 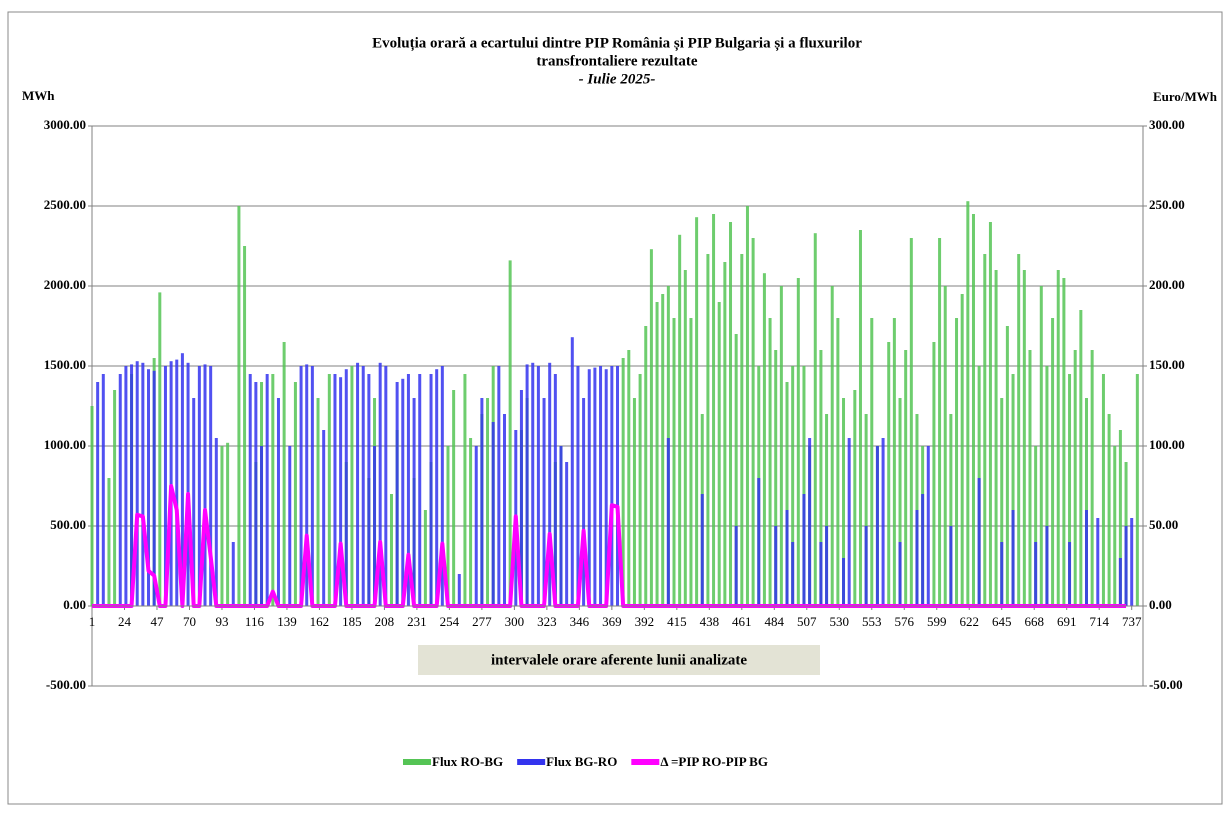 I want to click on x-tick-label: 300, so click(x=515, y=621).